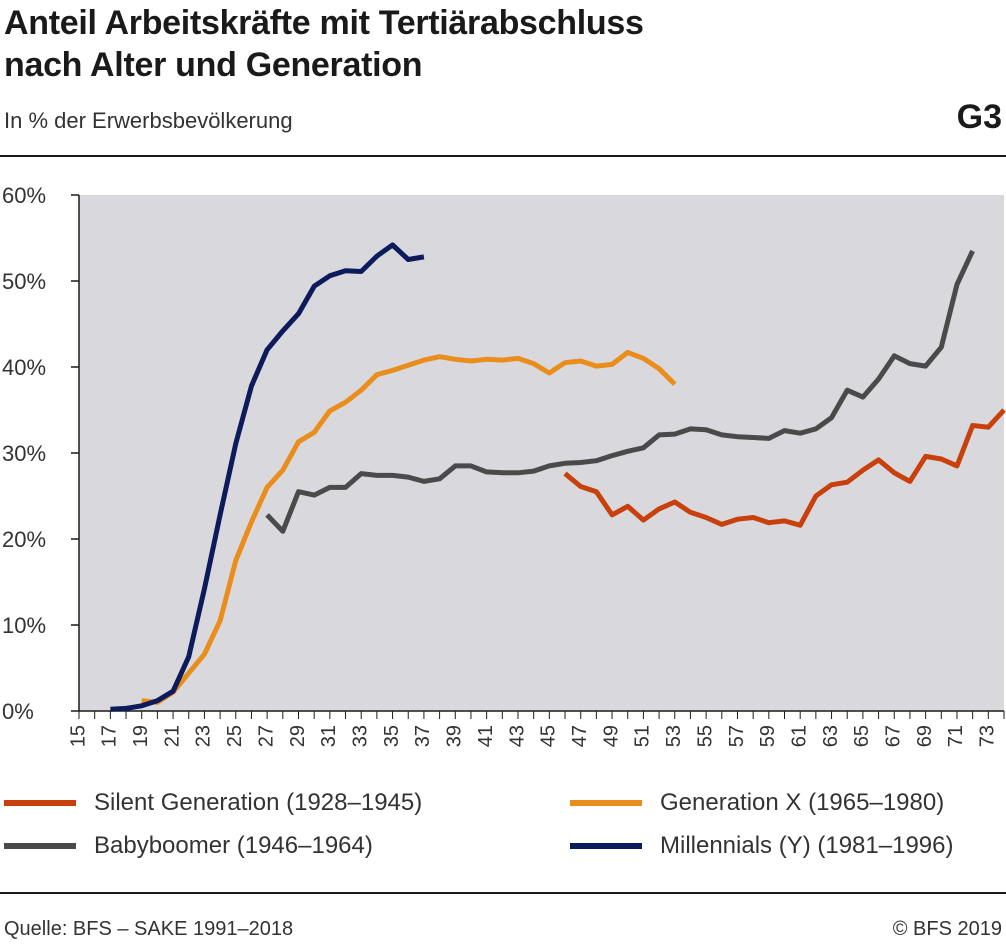  I want to click on y-tick-label: 60%, so click(24, 195).